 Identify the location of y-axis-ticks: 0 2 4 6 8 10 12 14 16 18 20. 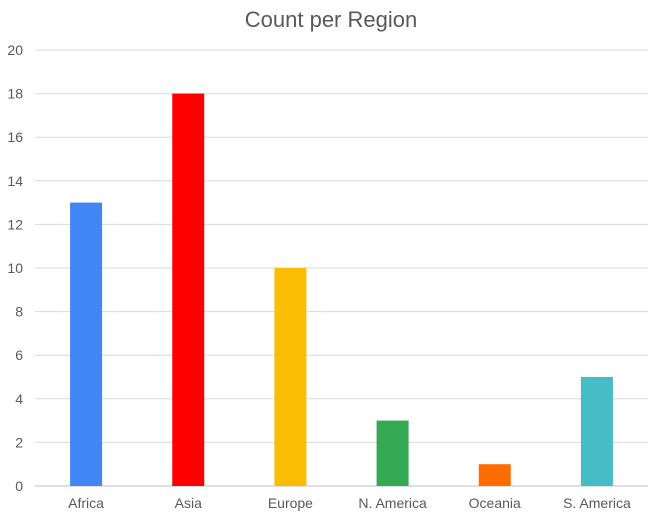
(15, 268).